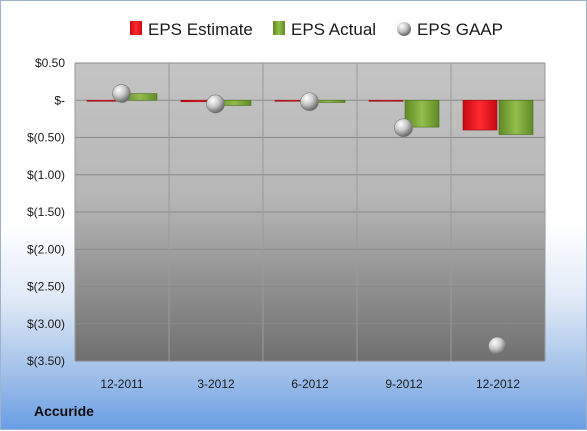 This screenshot has height=431, width=587. What do you see at coordinates (64, 411) in the screenshot?
I see `company-label: Accuride` at bounding box center [64, 411].